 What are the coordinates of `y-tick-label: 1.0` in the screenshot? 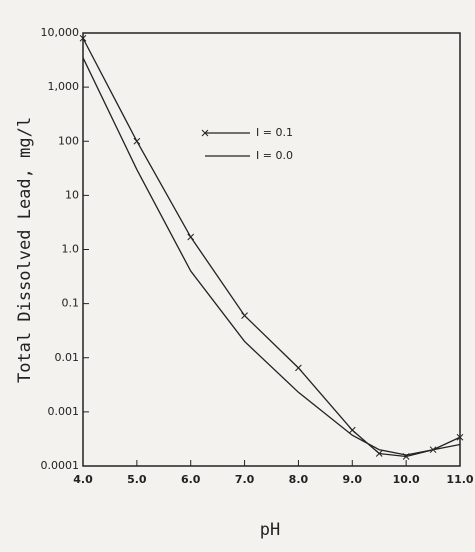 It's located at (71, 249).